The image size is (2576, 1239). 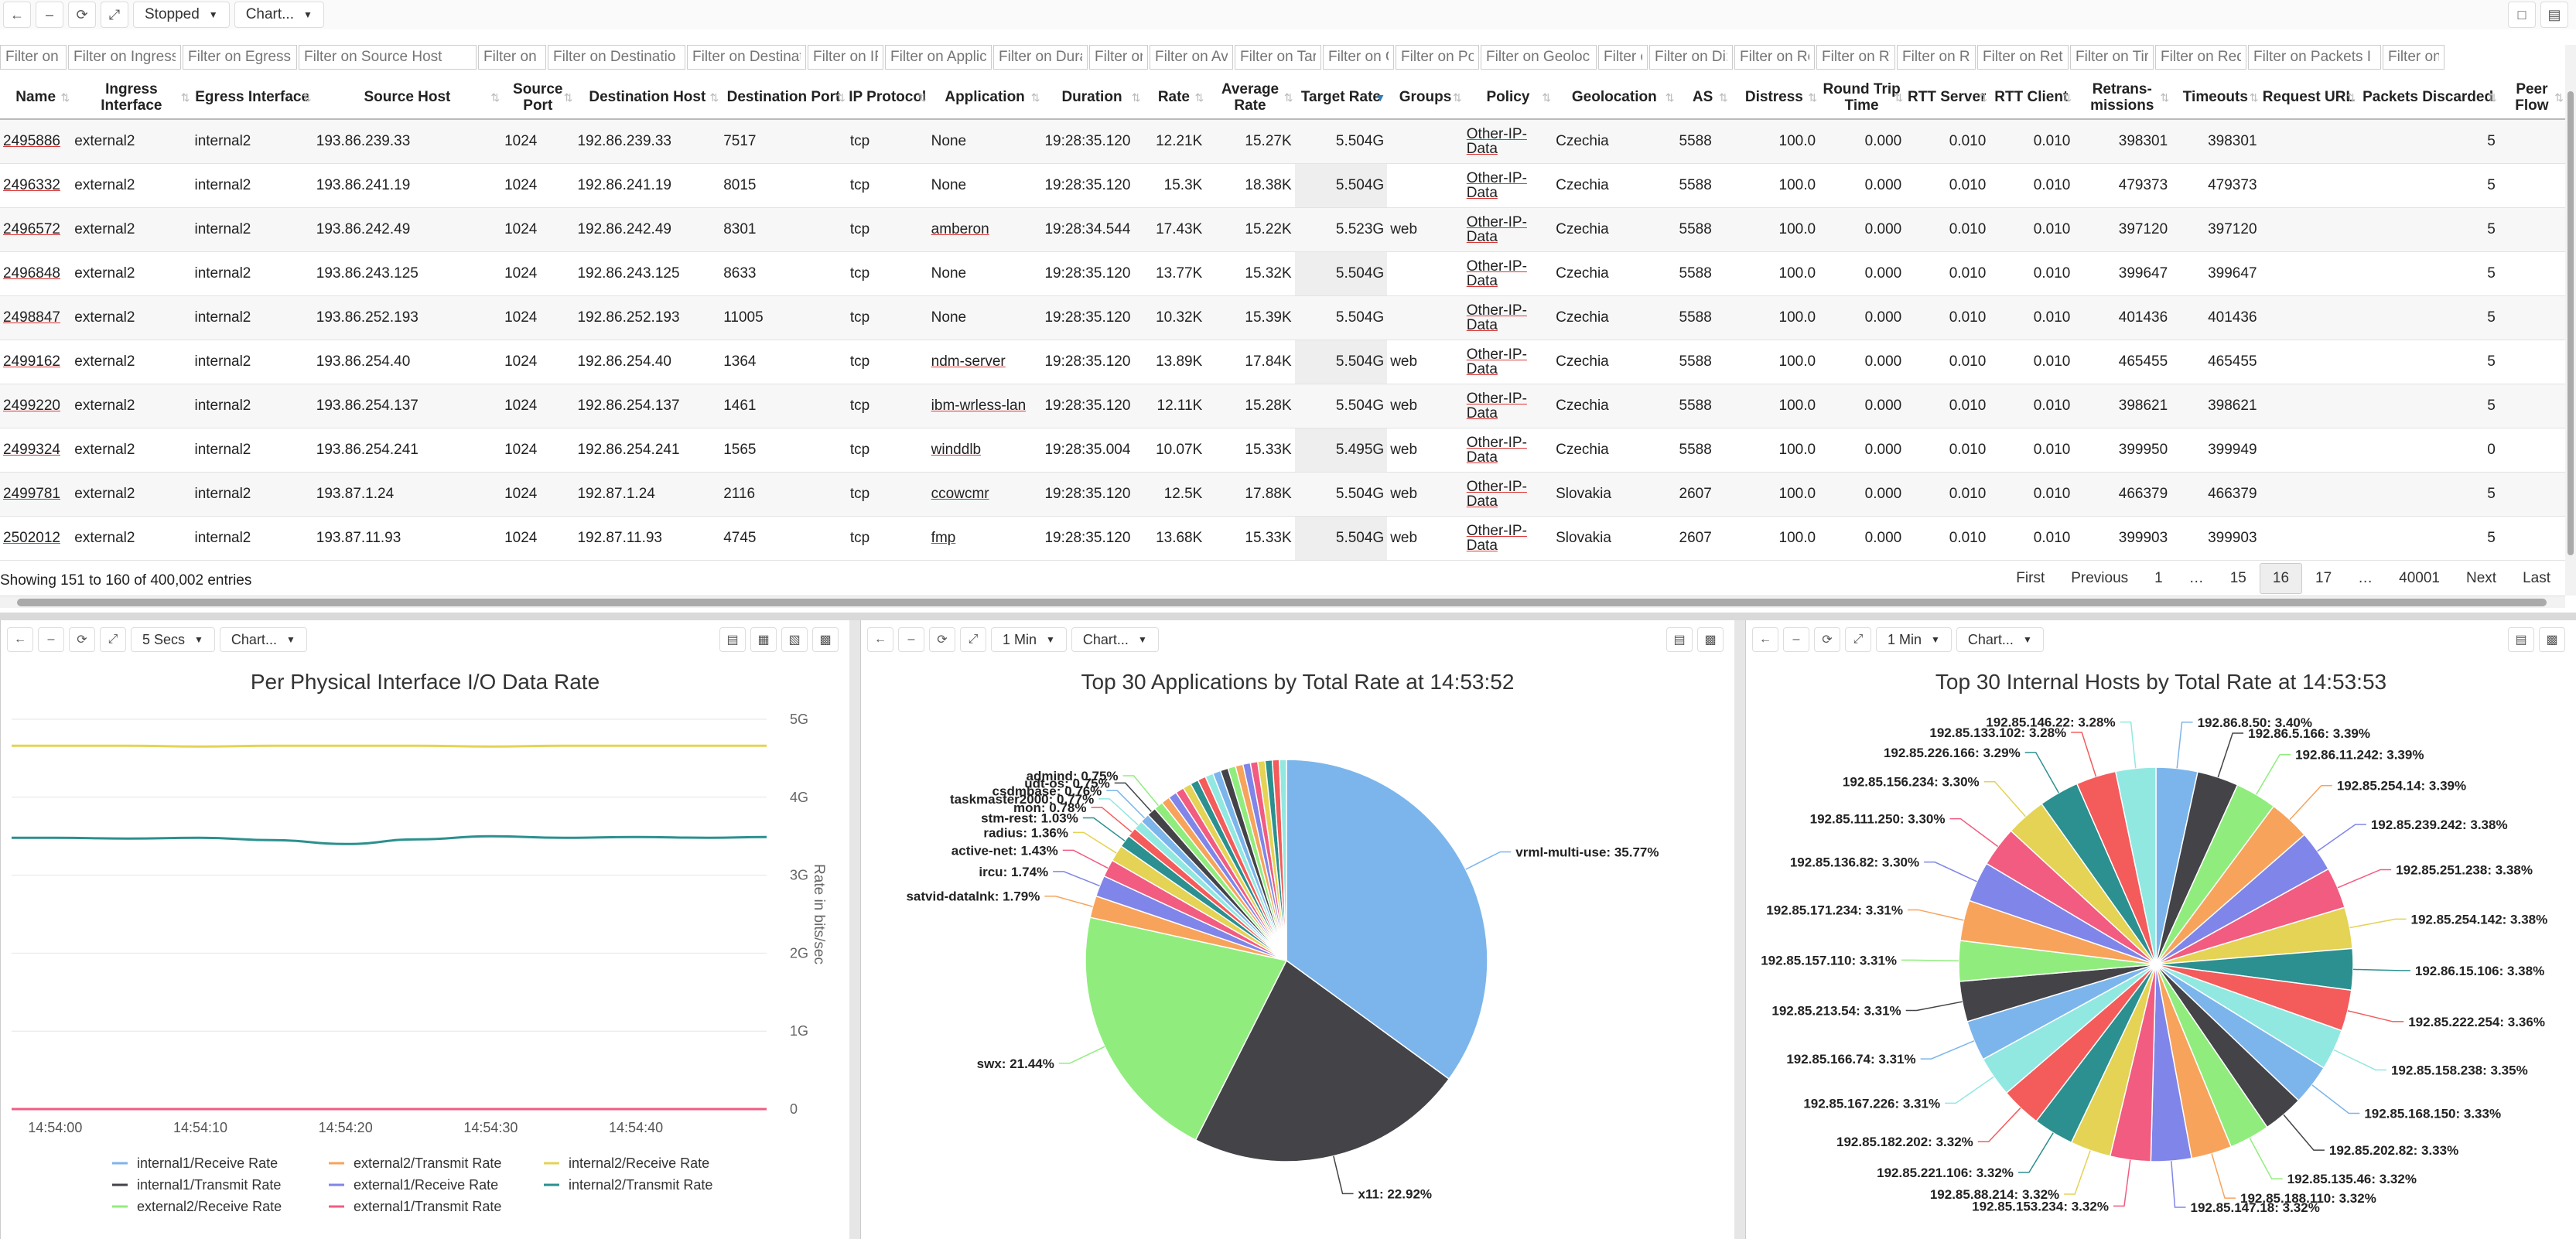 What do you see at coordinates (173, 639) in the screenshot?
I see `interval-dropdown: 5 Secs ▼` at bounding box center [173, 639].